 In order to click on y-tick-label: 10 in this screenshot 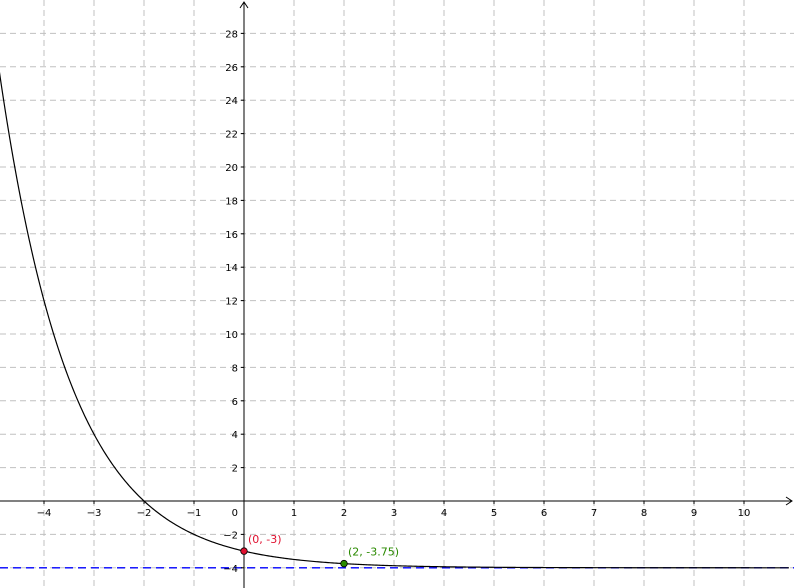, I will do `click(231, 335)`.